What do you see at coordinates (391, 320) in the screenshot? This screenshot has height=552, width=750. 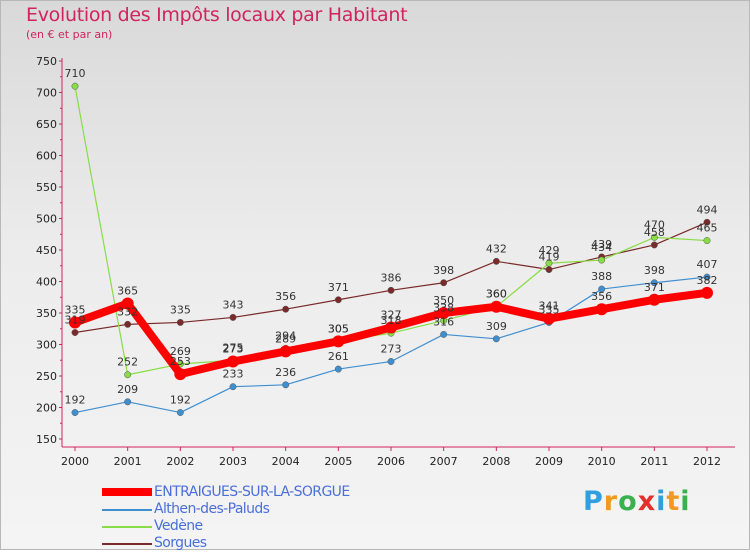 I see `data-label: 318` at bounding box center [391, 320].